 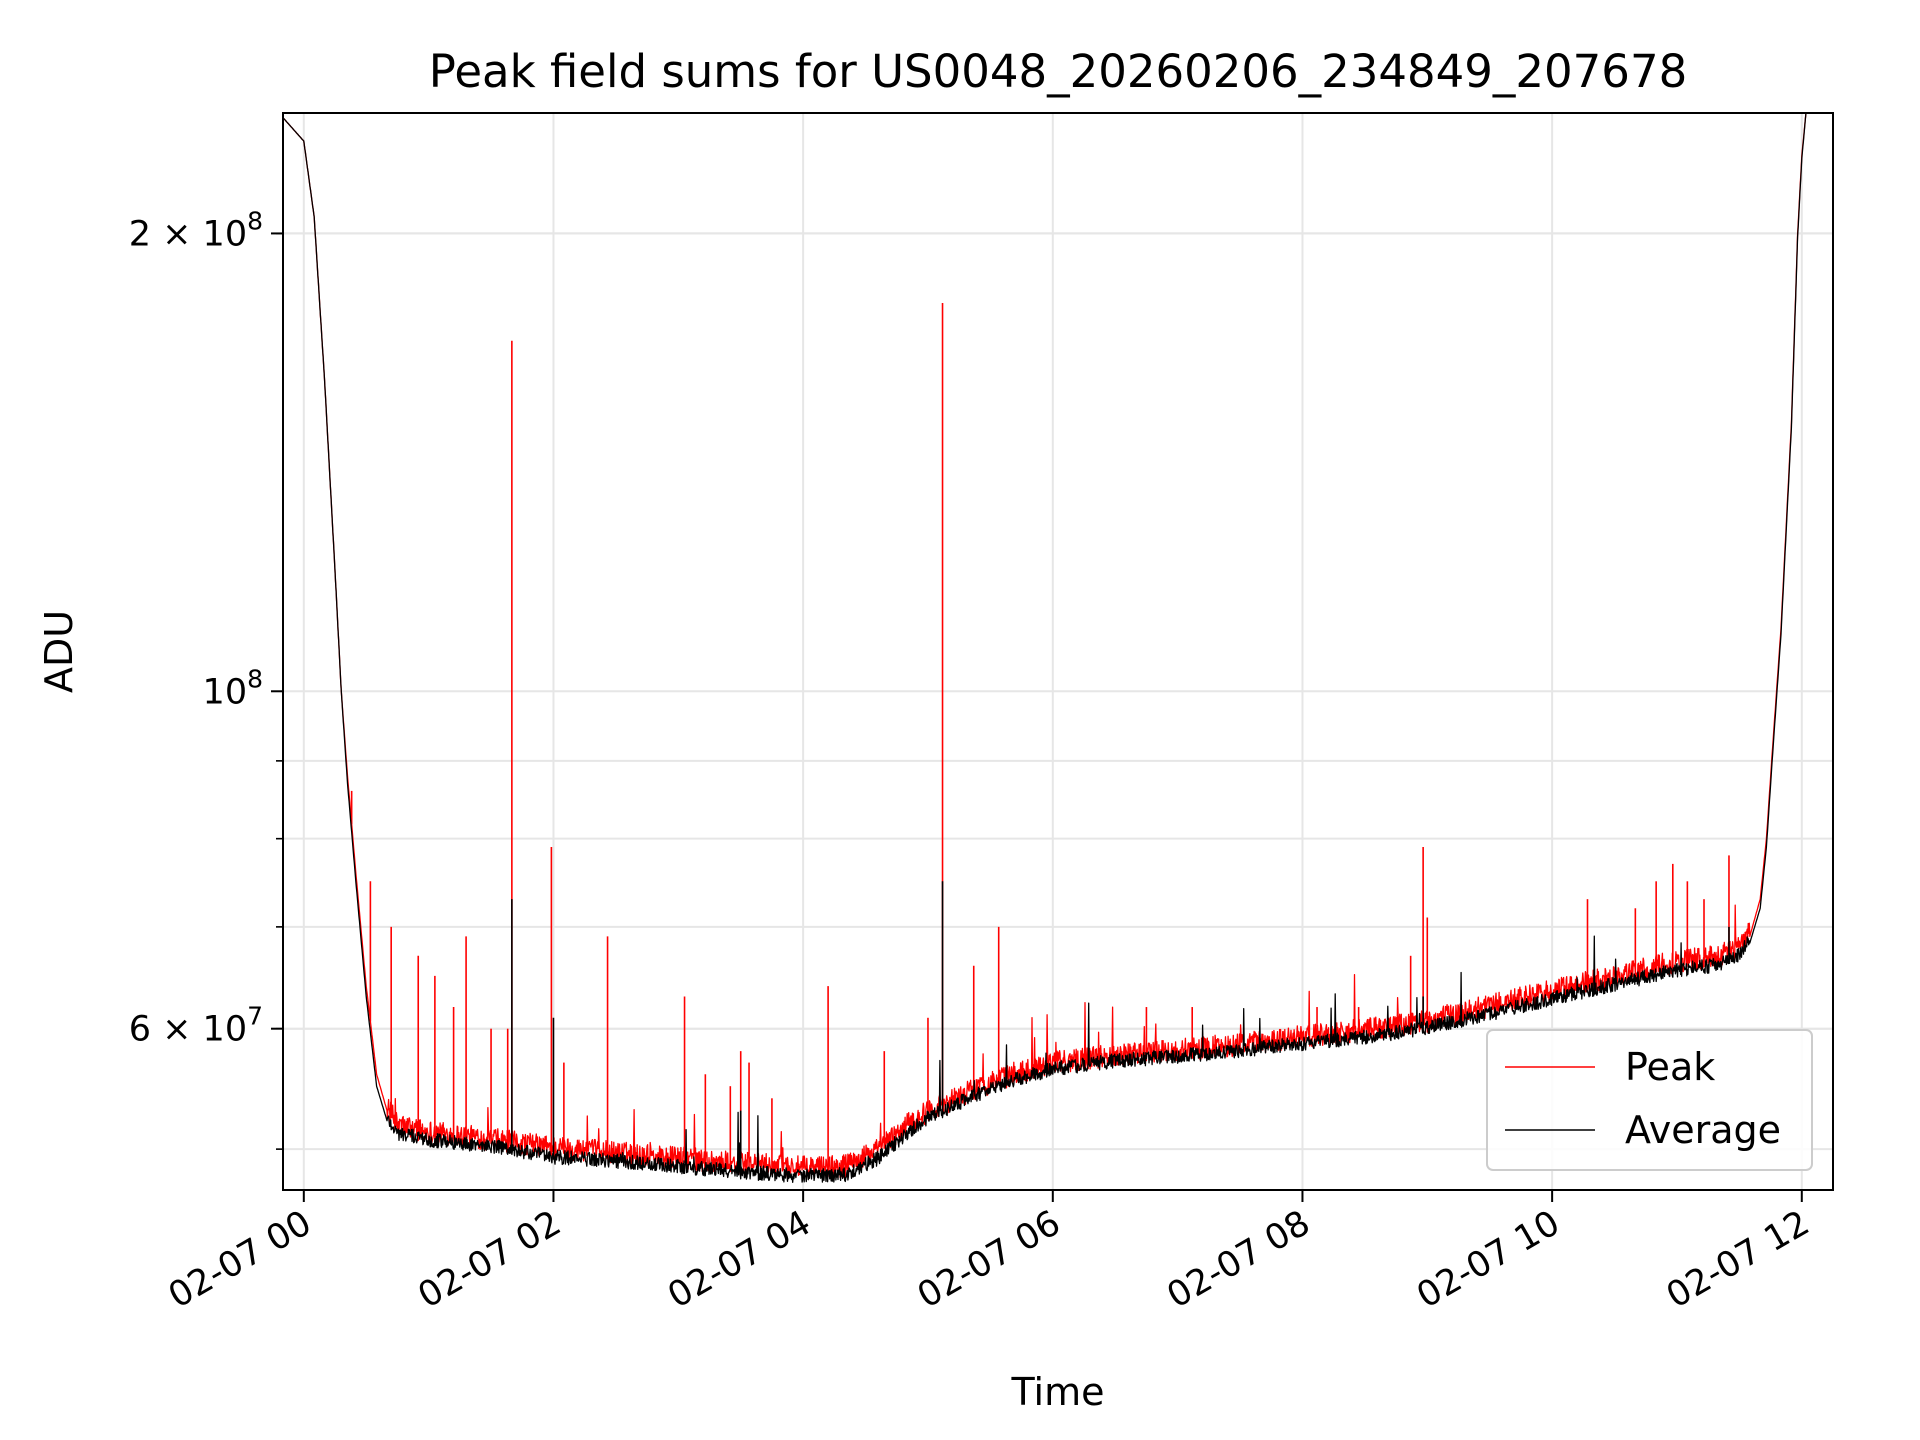 What do you see at coordinates (739, 1259) in the screenshot?
I see `x-tick-label: 02-07 04` at bounding box center [739, 1259].